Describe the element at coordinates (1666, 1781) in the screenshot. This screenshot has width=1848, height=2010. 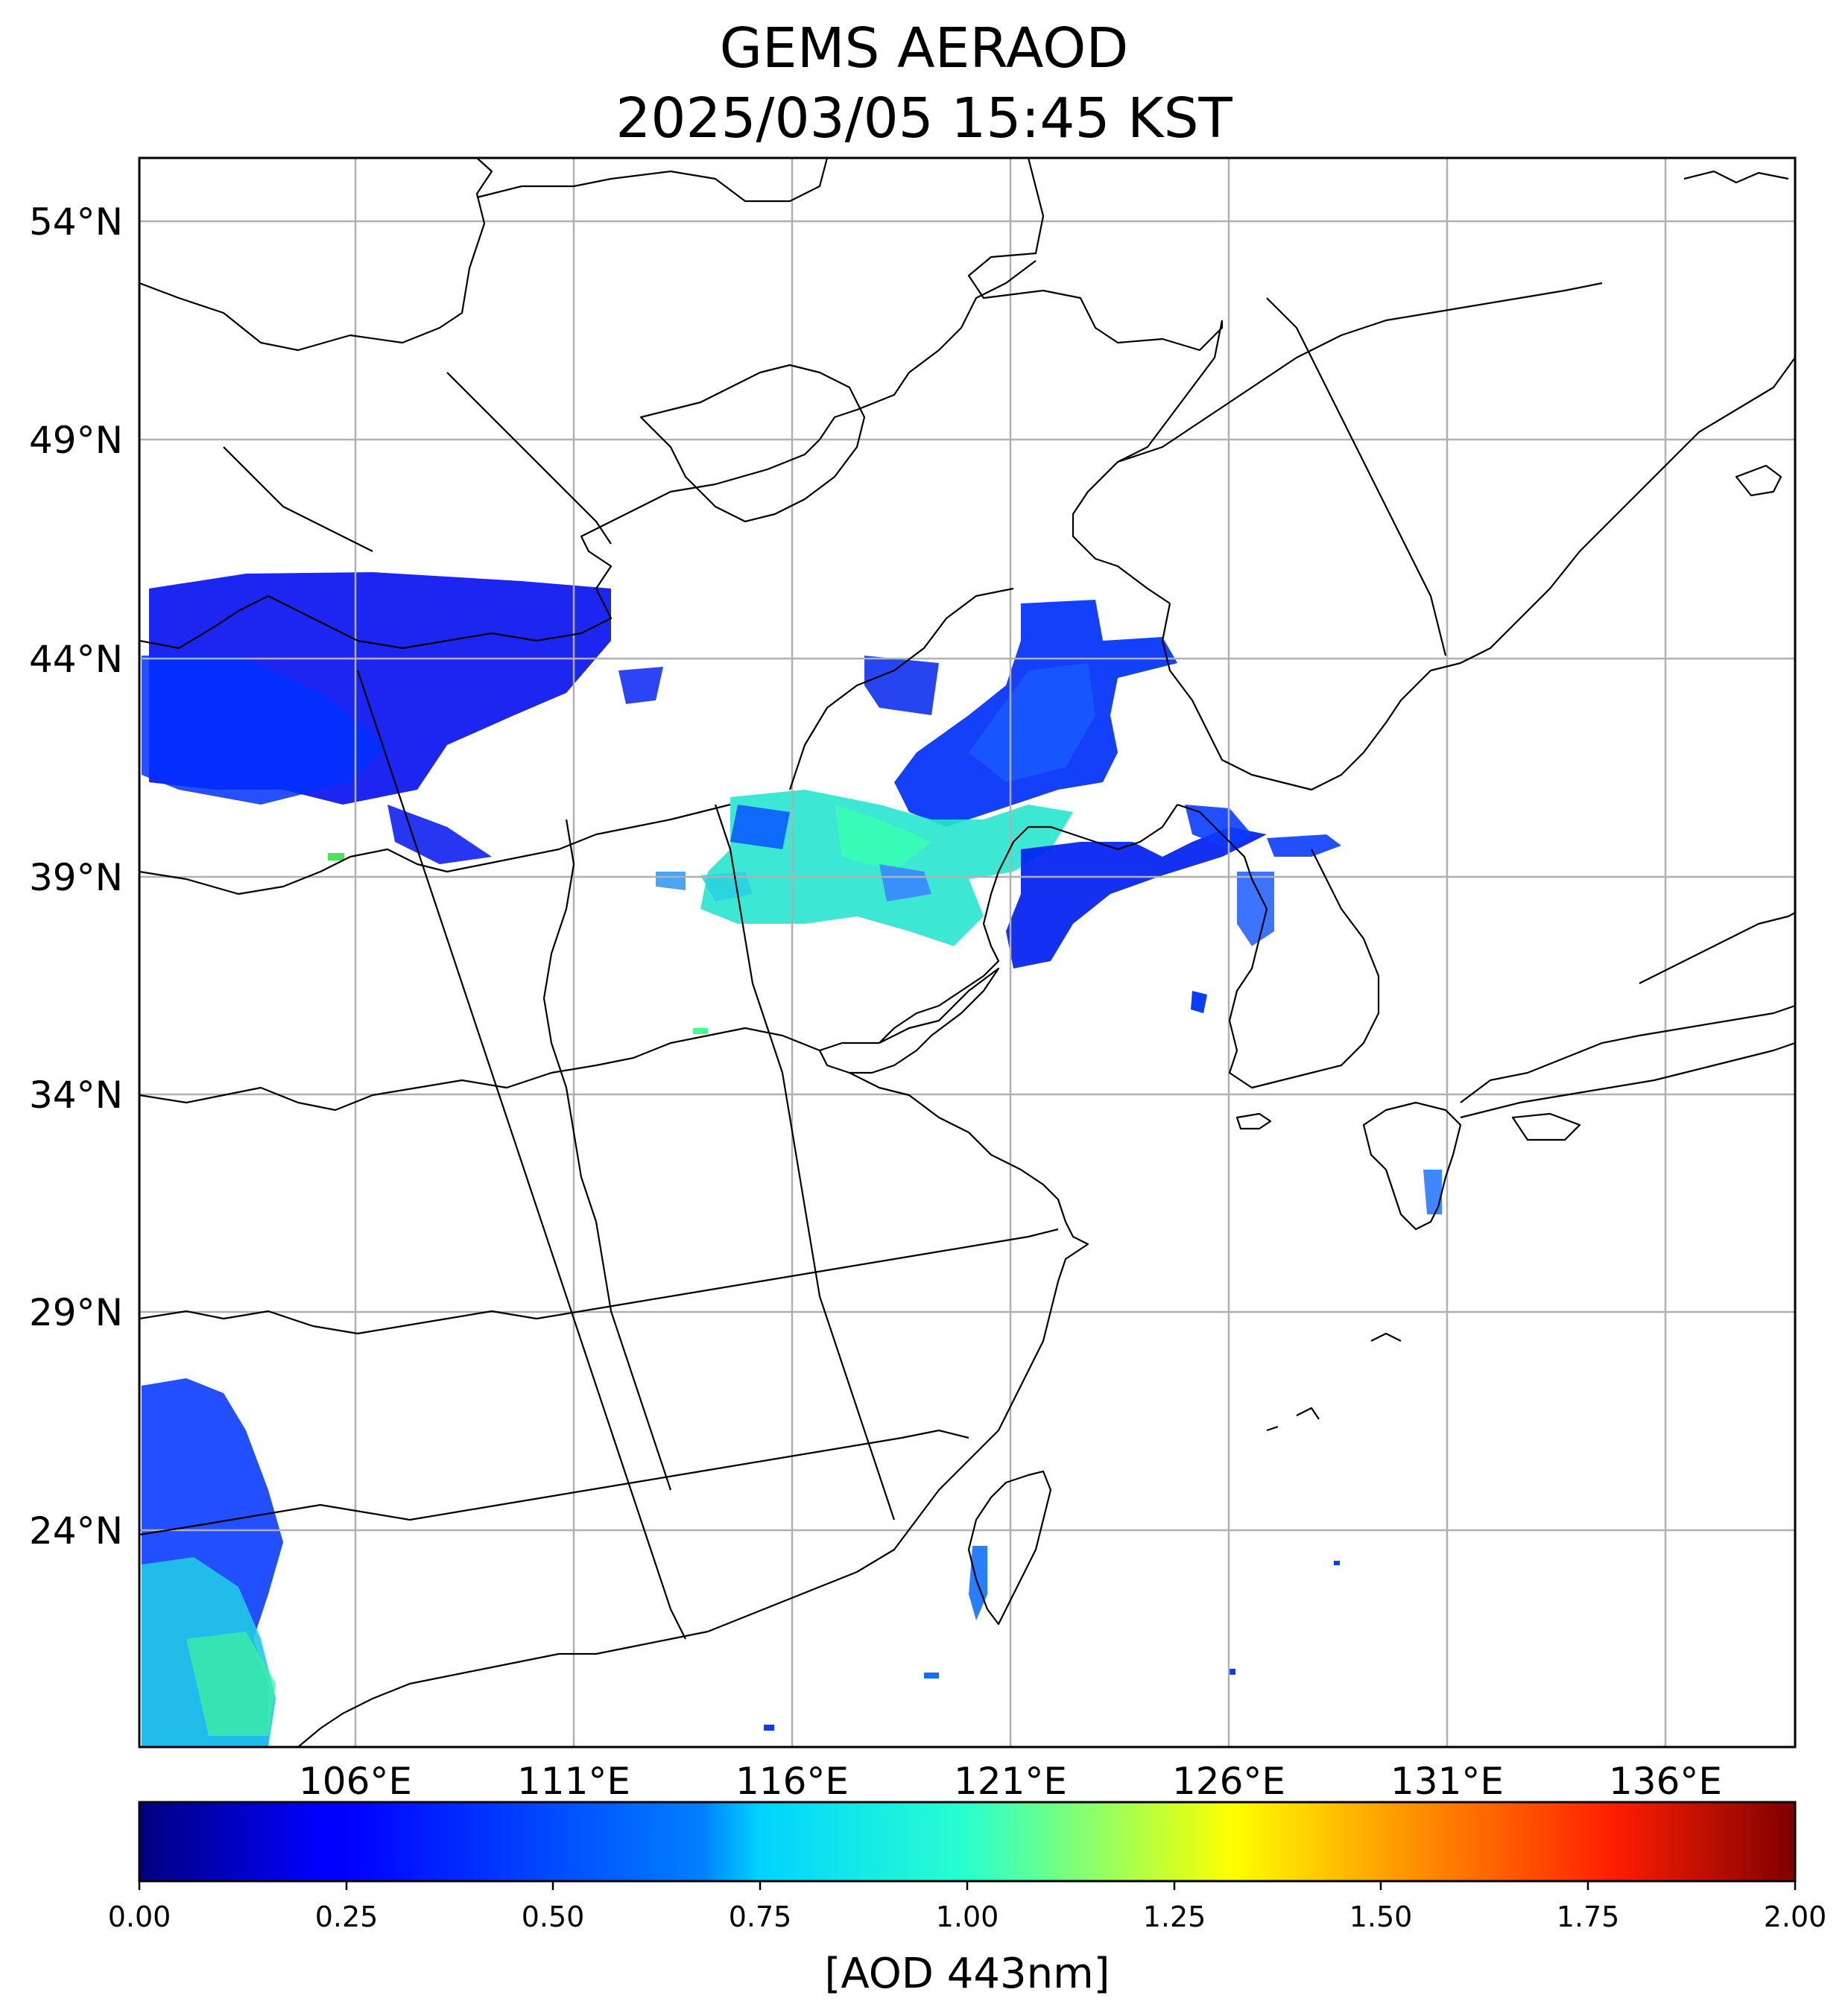
I see `lon-label: 136°E` at that location.